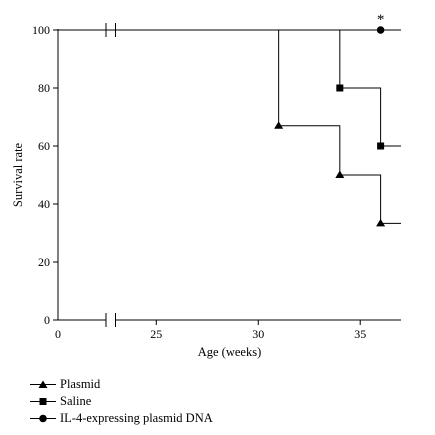 The image size is (435, 435). What do you see at coordinates (229, 30) in the screenshot?
I see `series-il4` at bounding box center [229, 30].